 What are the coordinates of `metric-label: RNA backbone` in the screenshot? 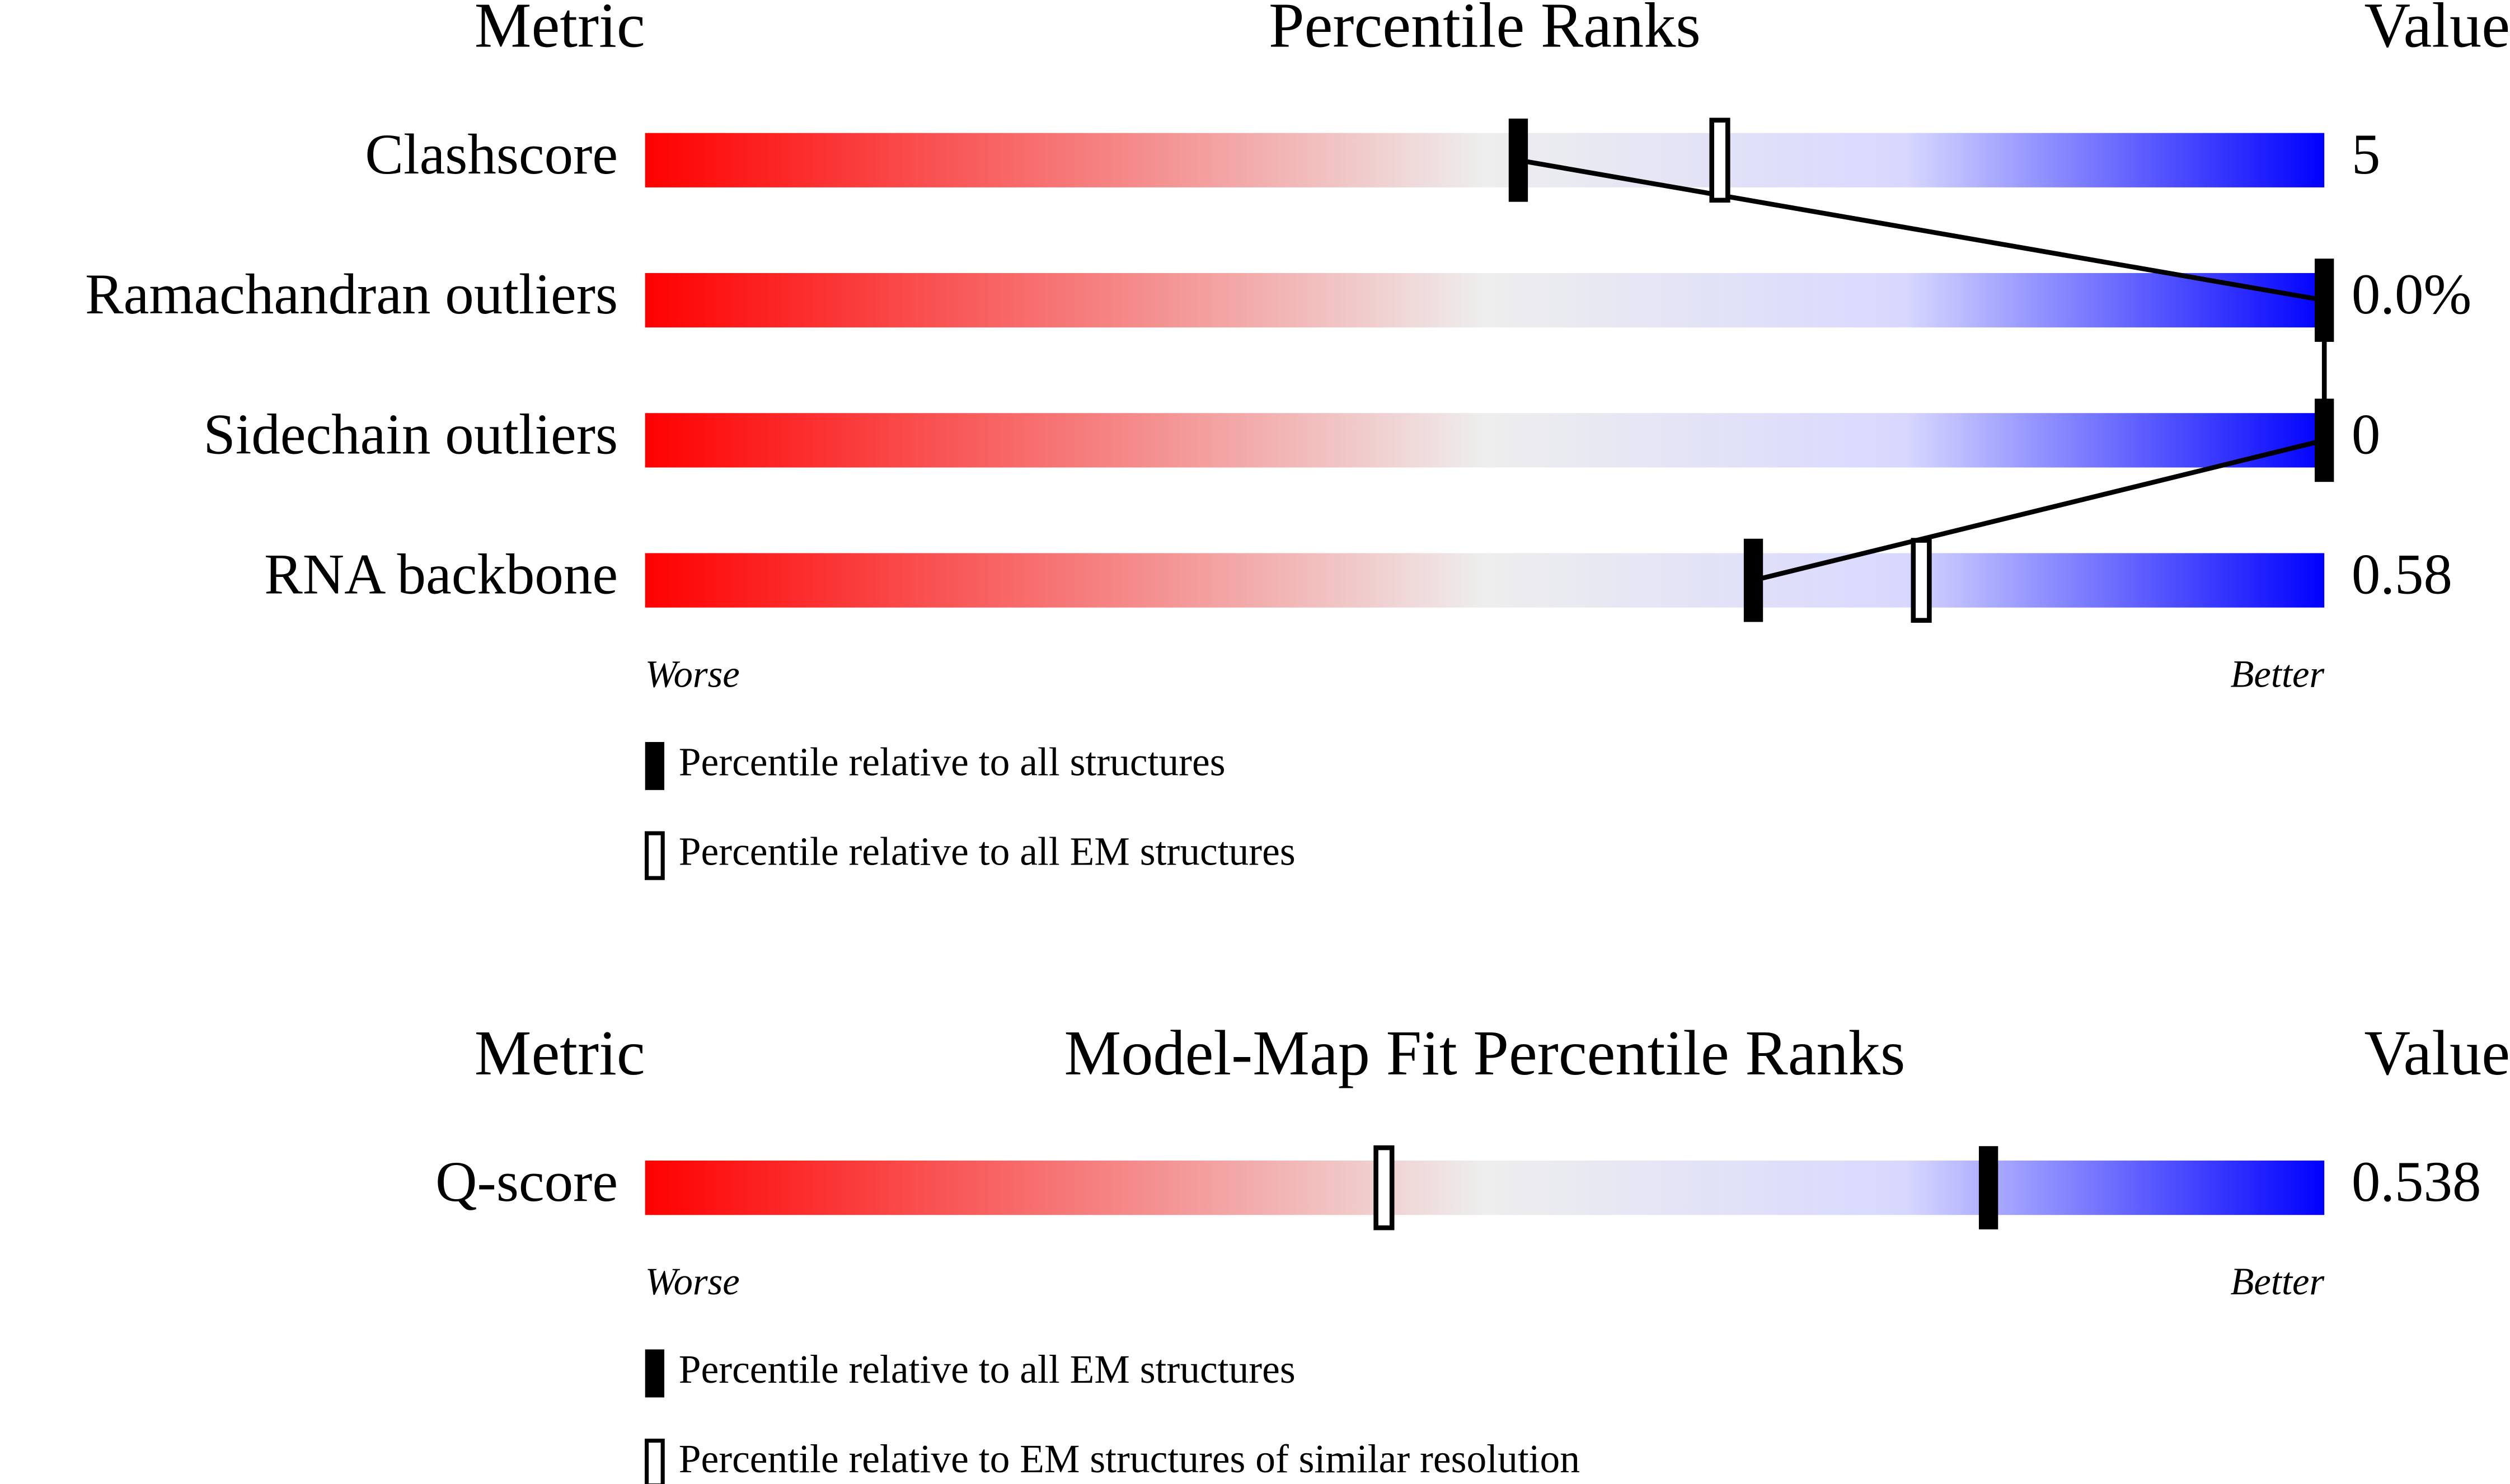 It's located at (441, 575).